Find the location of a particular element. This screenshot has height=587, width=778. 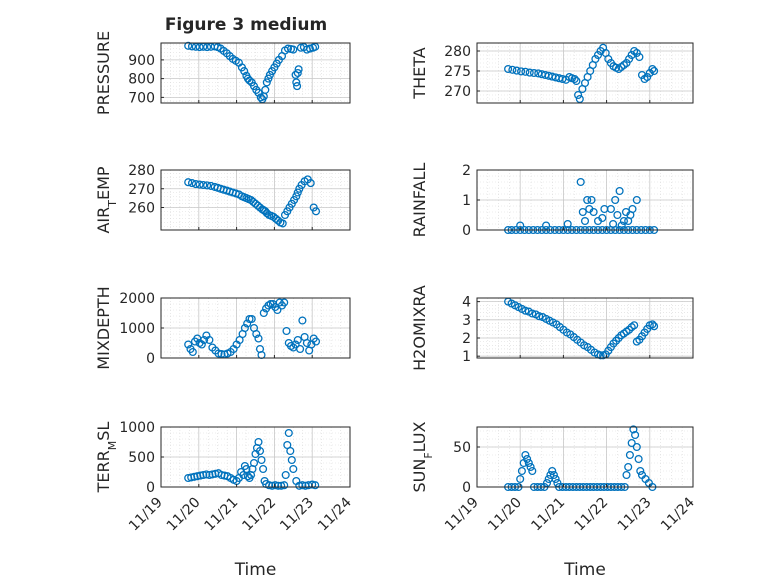

y-tick-label: 50 is located at coordinates (462, 448).